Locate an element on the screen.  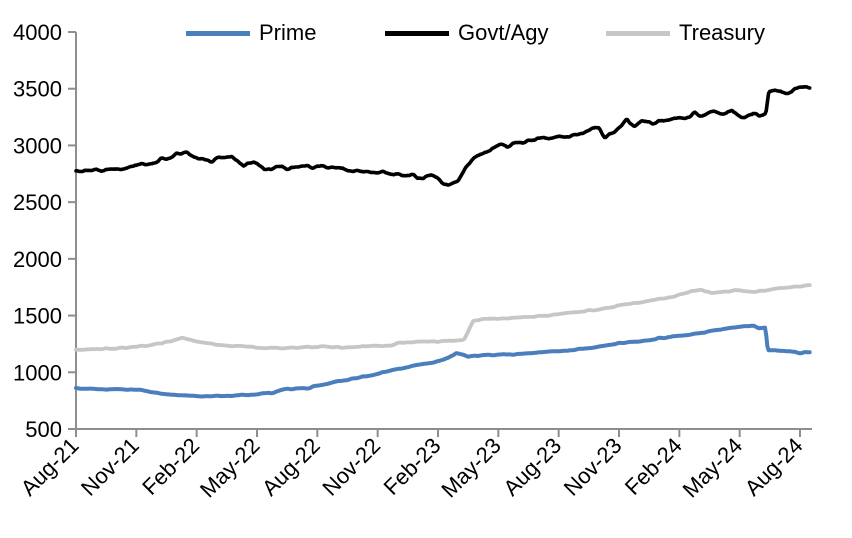
x-tick-label: Feb-22 is located at coordinates (170, 466).